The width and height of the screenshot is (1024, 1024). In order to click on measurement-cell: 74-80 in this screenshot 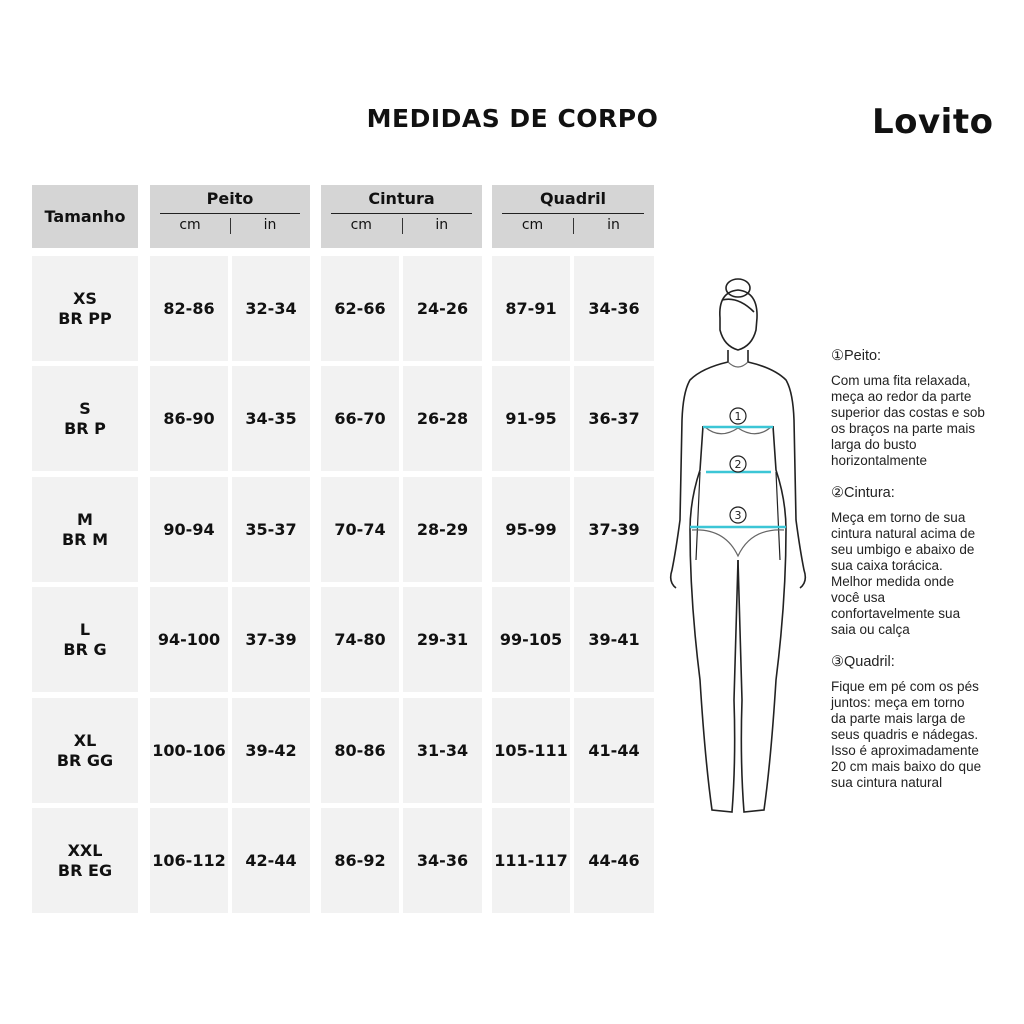, I will do `click(360, 639)`.